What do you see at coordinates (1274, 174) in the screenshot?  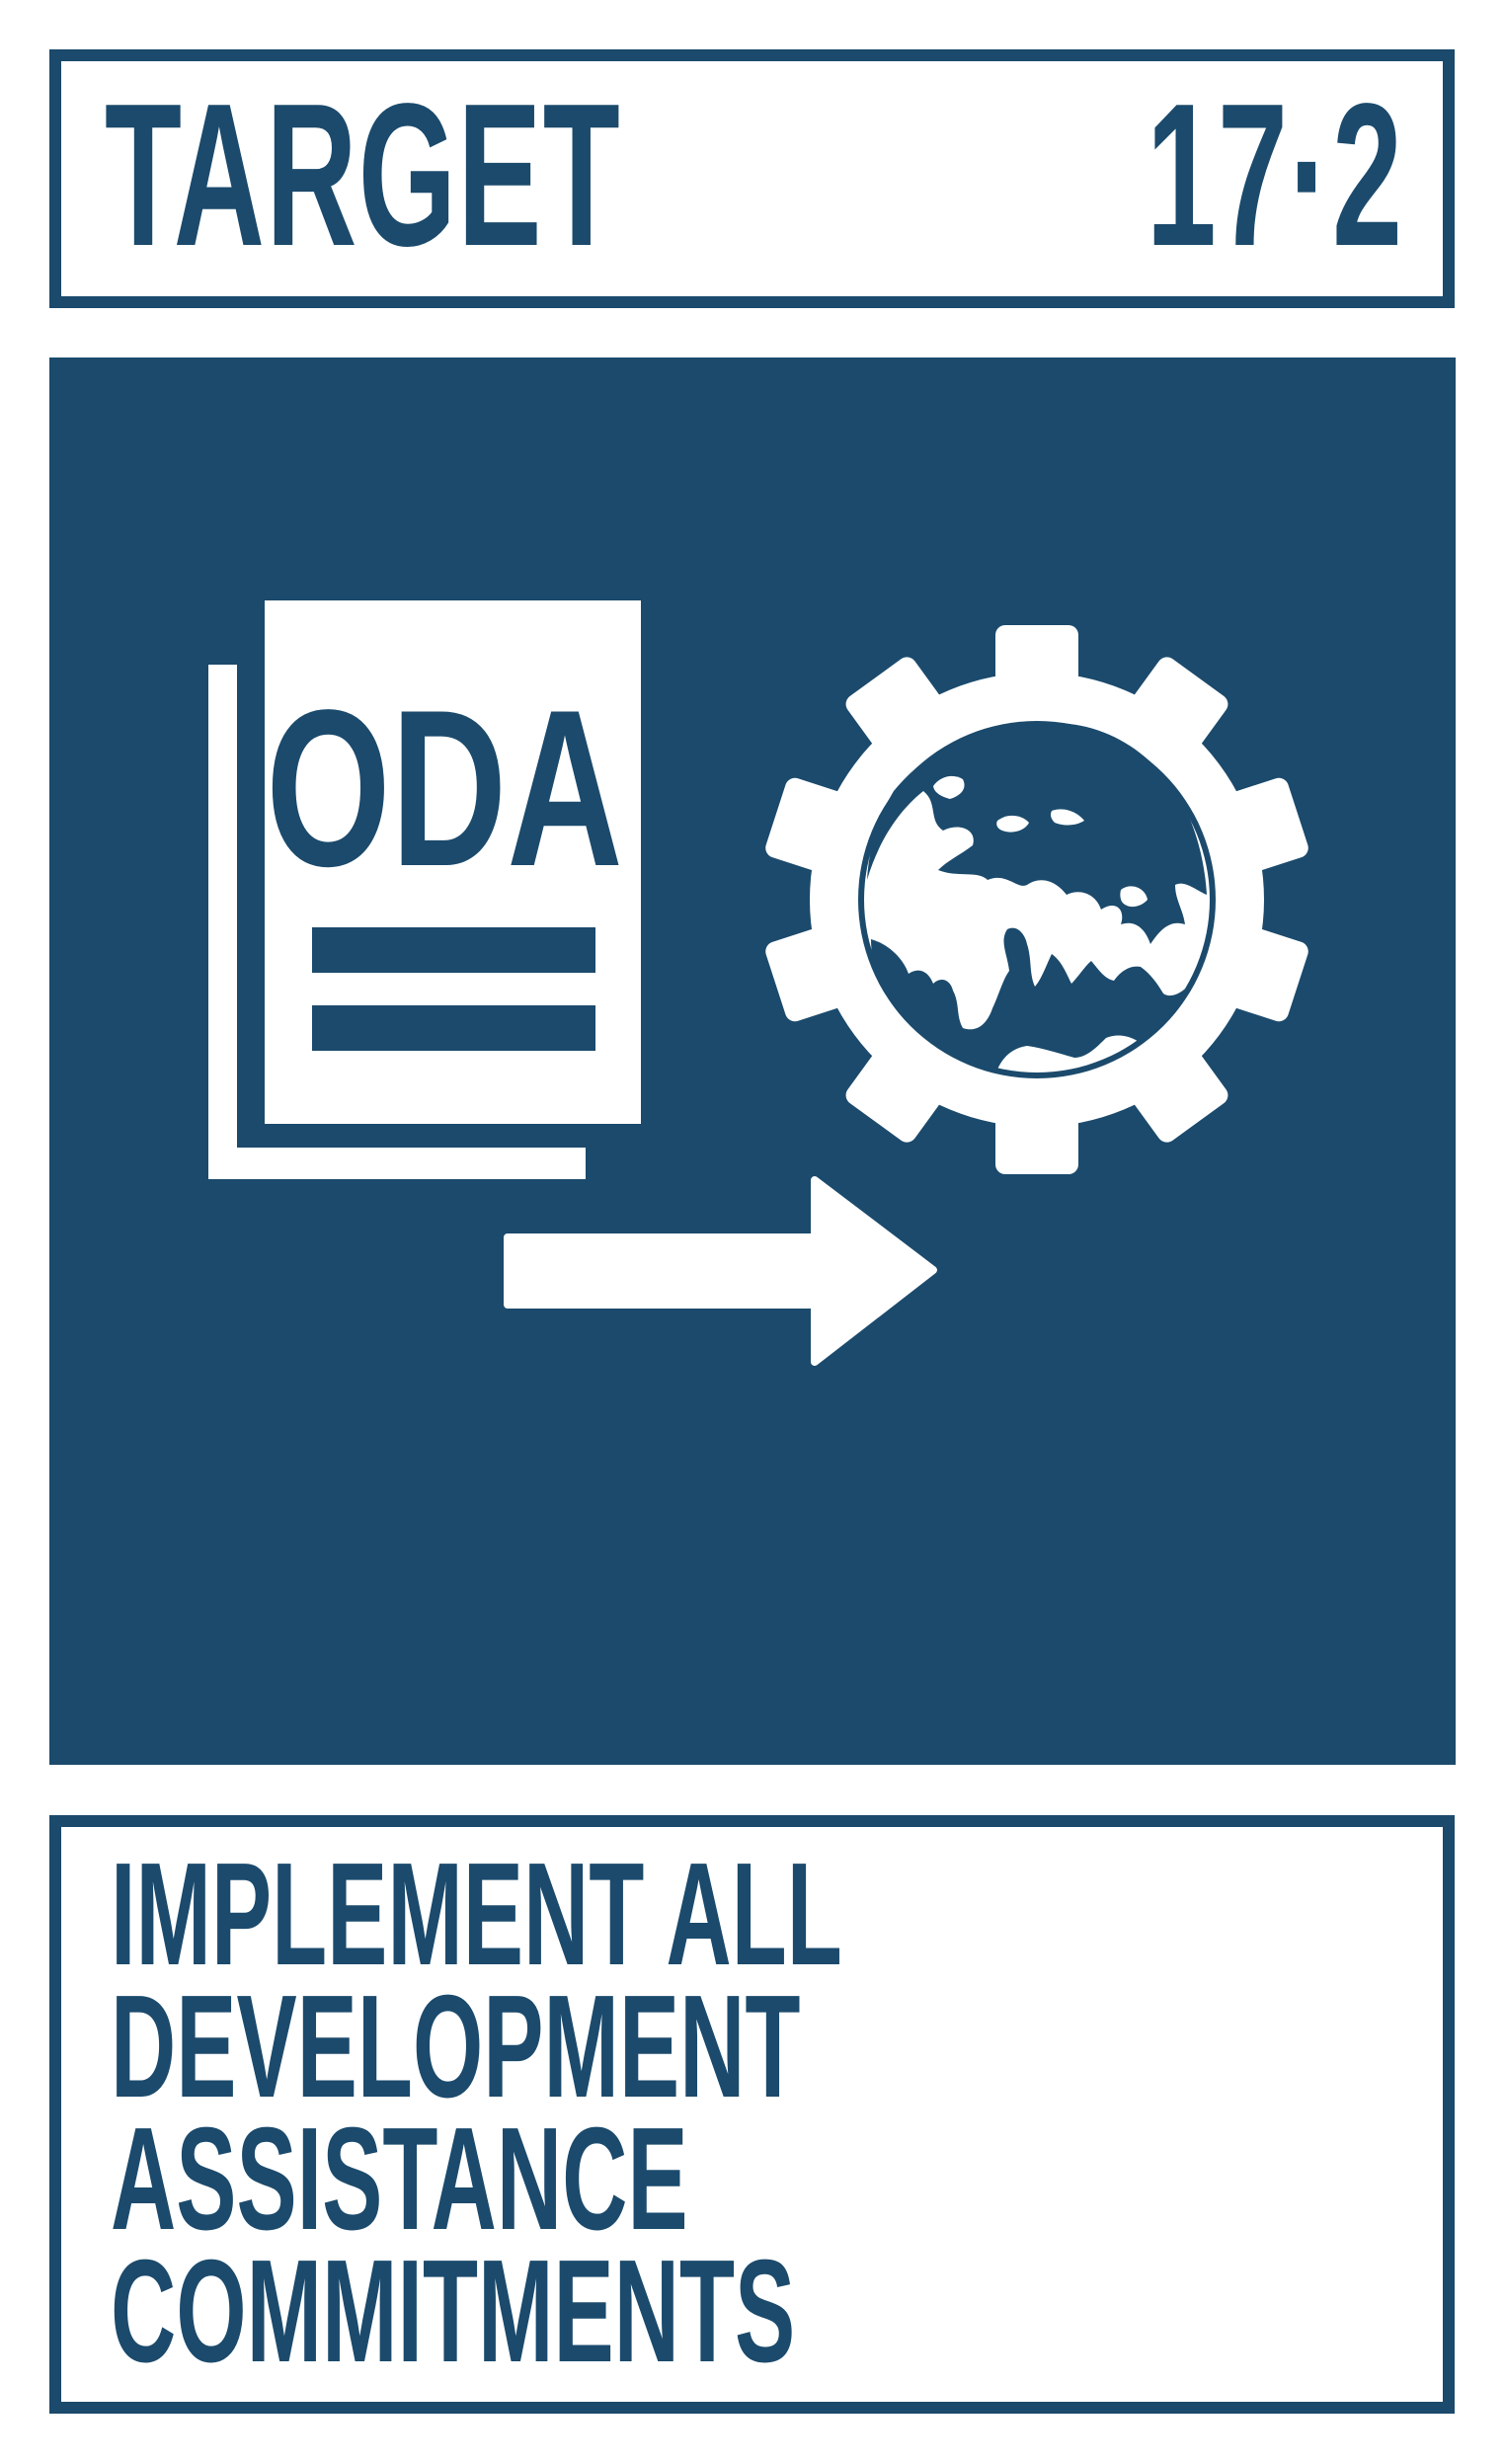 I see `target-number: 17·2` at bounding box center [1274, 174].